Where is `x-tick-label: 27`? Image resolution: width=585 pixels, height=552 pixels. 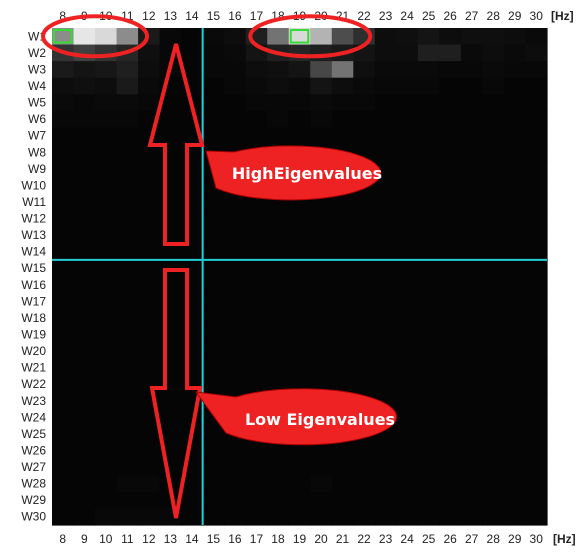
x-tick-label: 27 is located at coordinates (472, 539).